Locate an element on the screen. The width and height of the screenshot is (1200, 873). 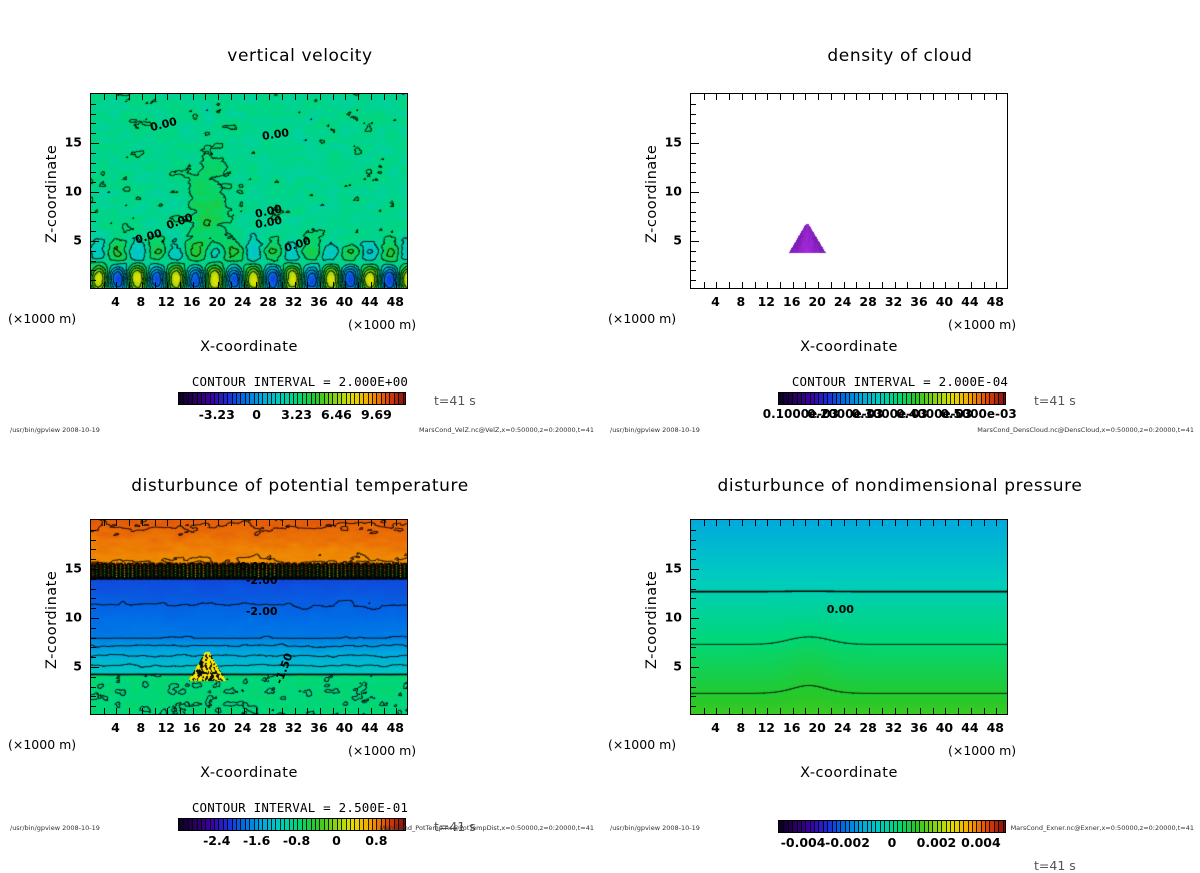
y-unit-label-right: (×1000 m) is located at coordinates (982, 750).